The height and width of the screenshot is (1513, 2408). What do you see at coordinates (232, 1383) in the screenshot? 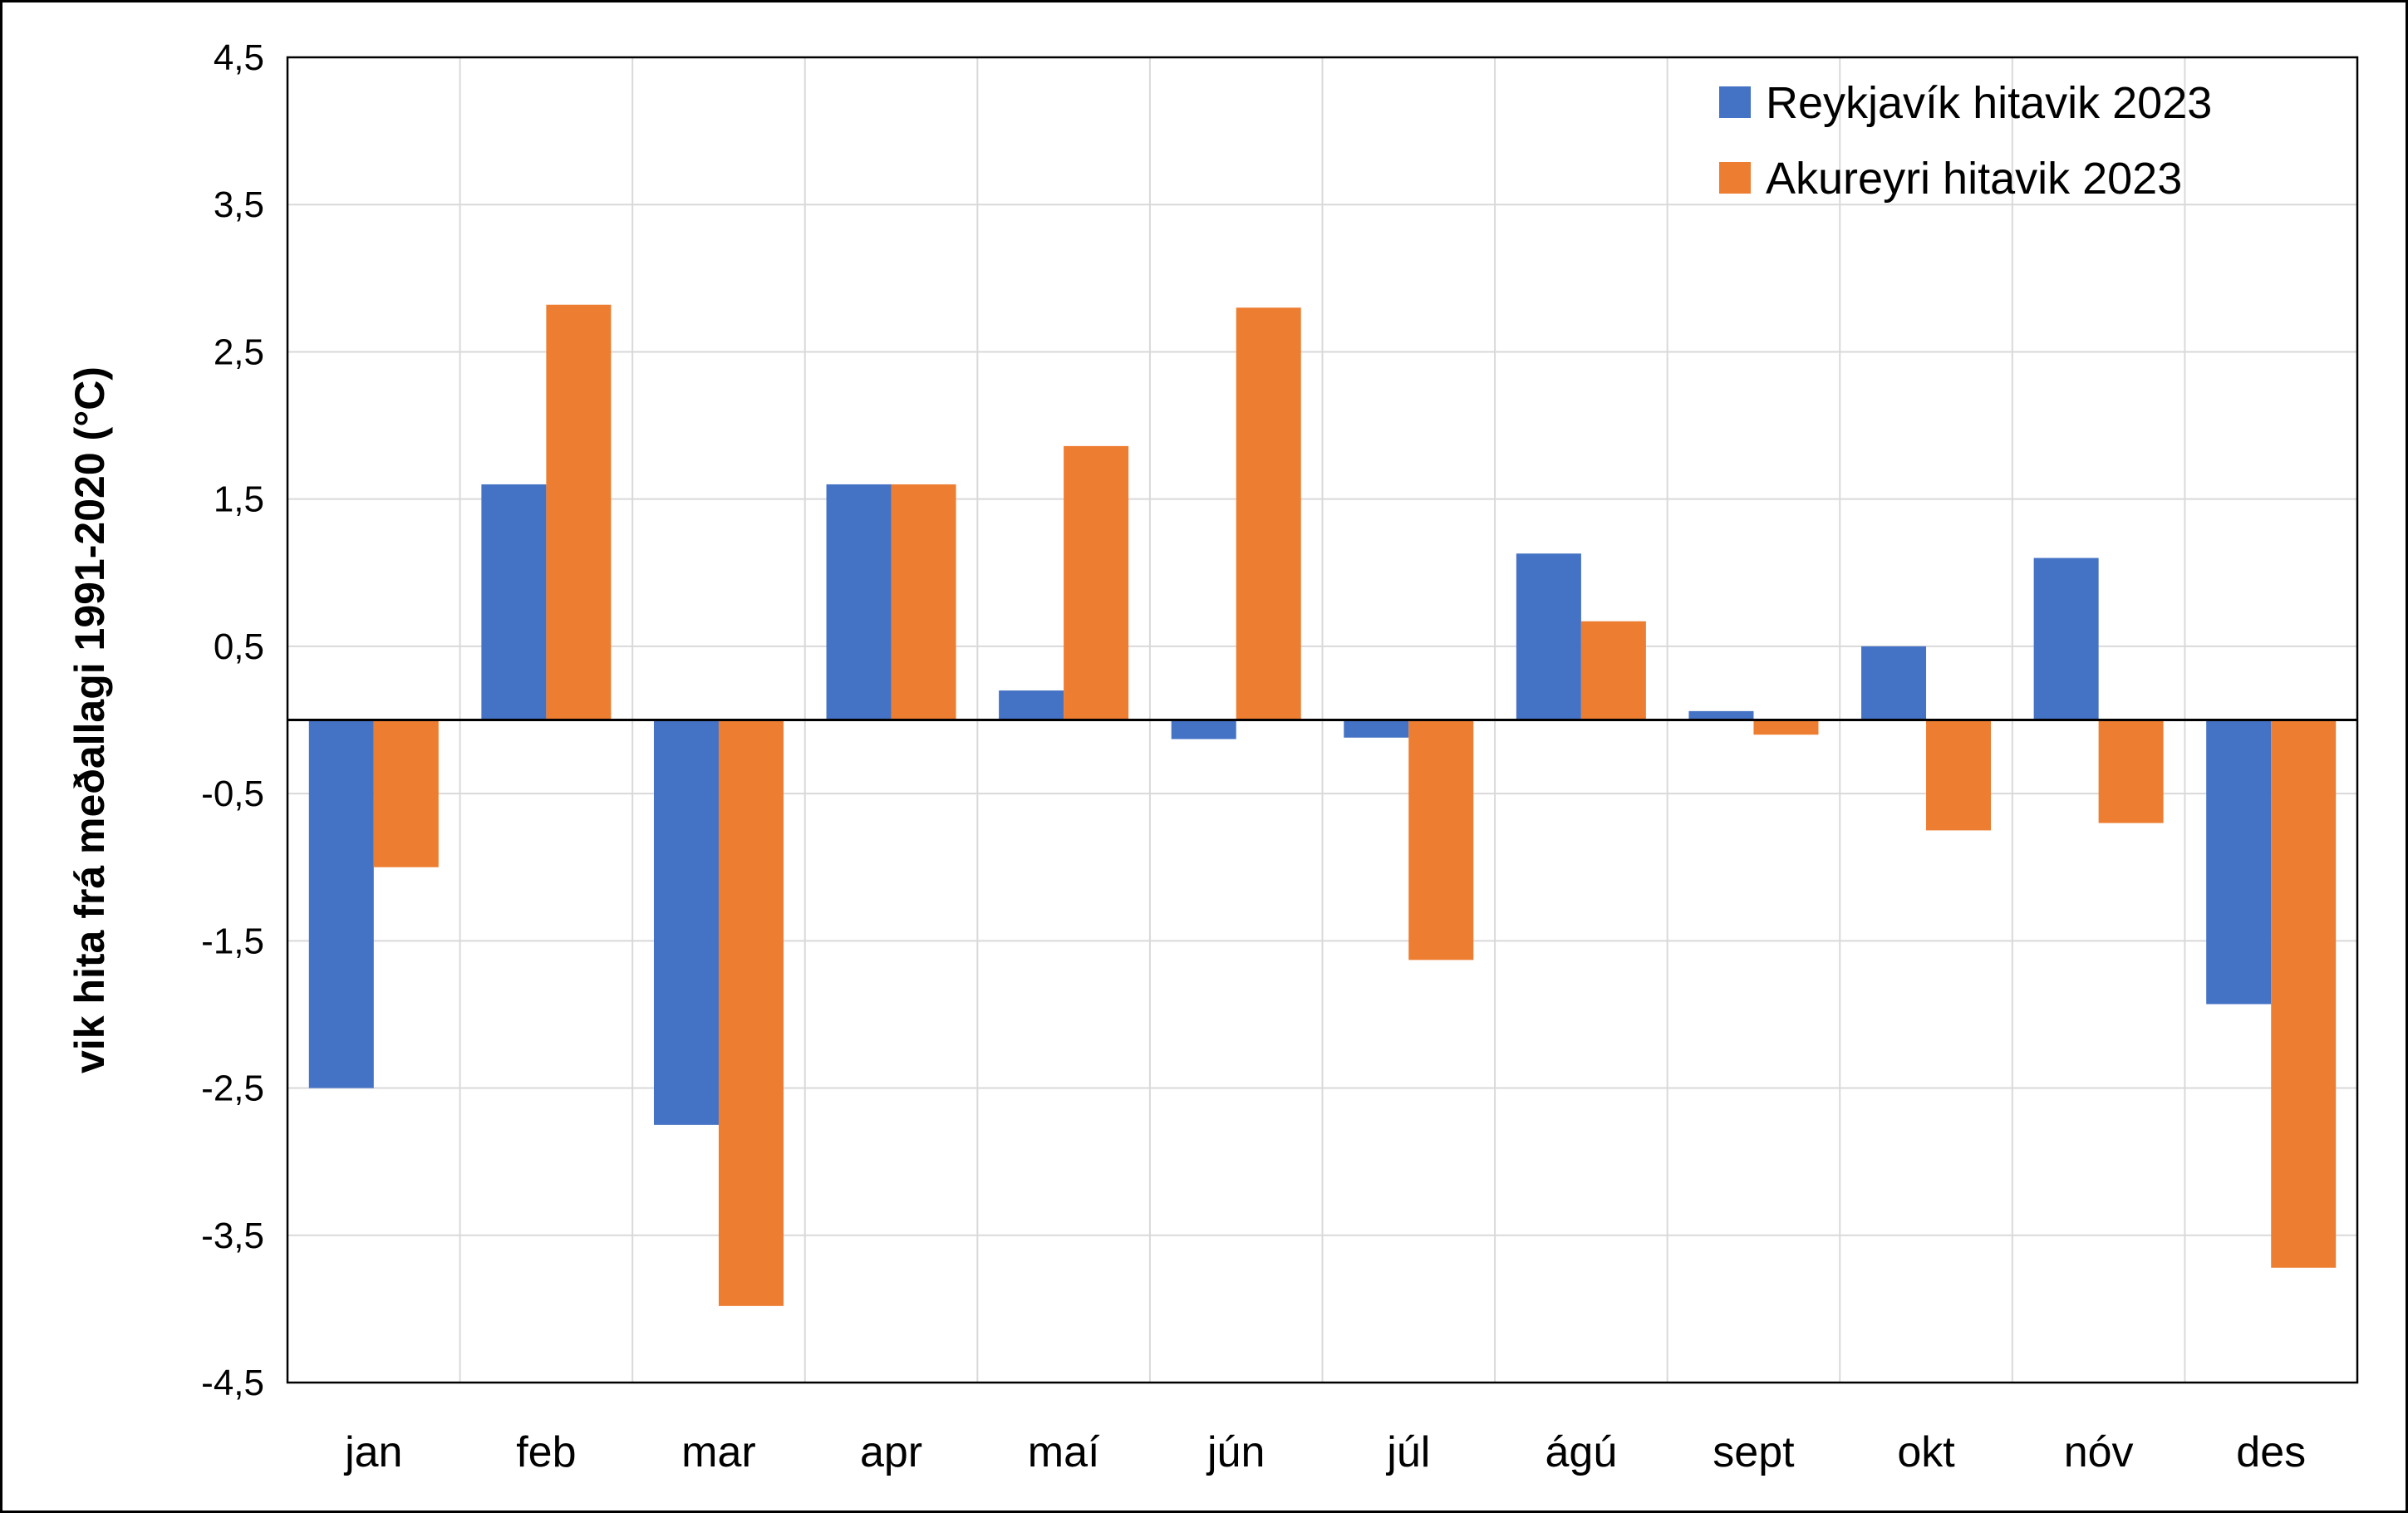
I see `y-tick-label: -4,5` at bounding box center [232, 1383].